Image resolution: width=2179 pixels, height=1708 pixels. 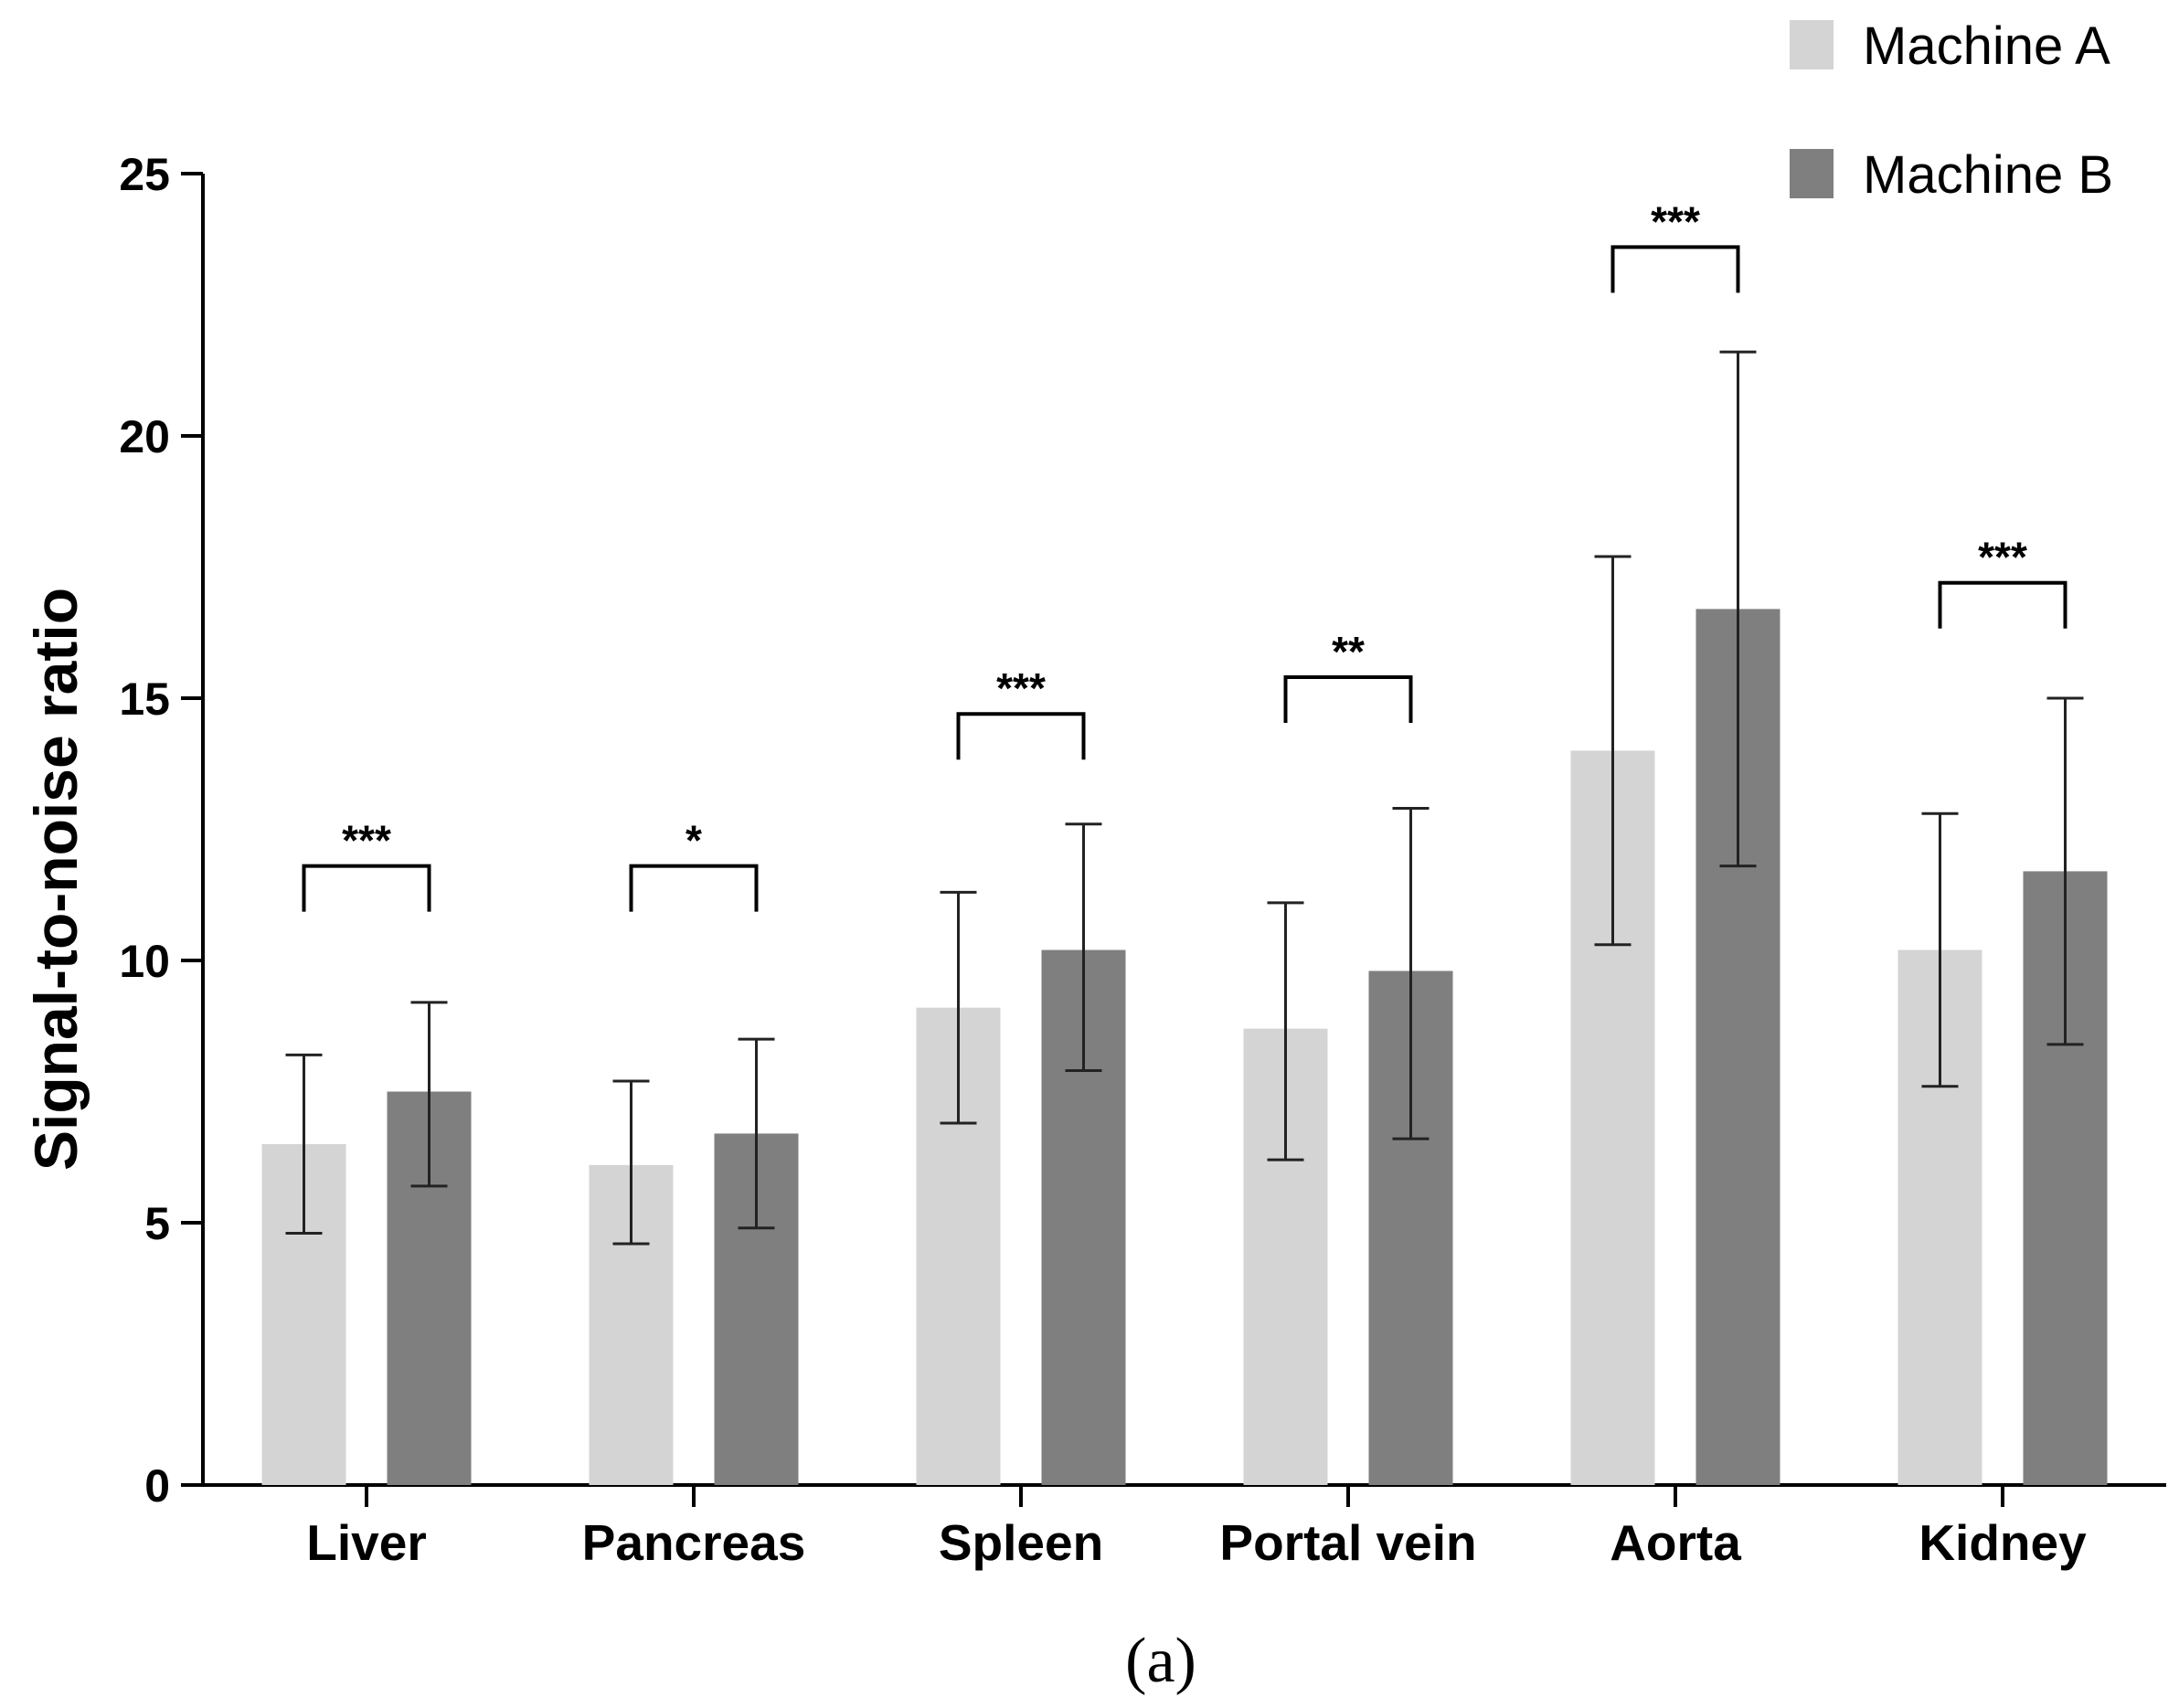 I want to click on x-tick-label: Portal vein, so click(x=1347, y=1542).